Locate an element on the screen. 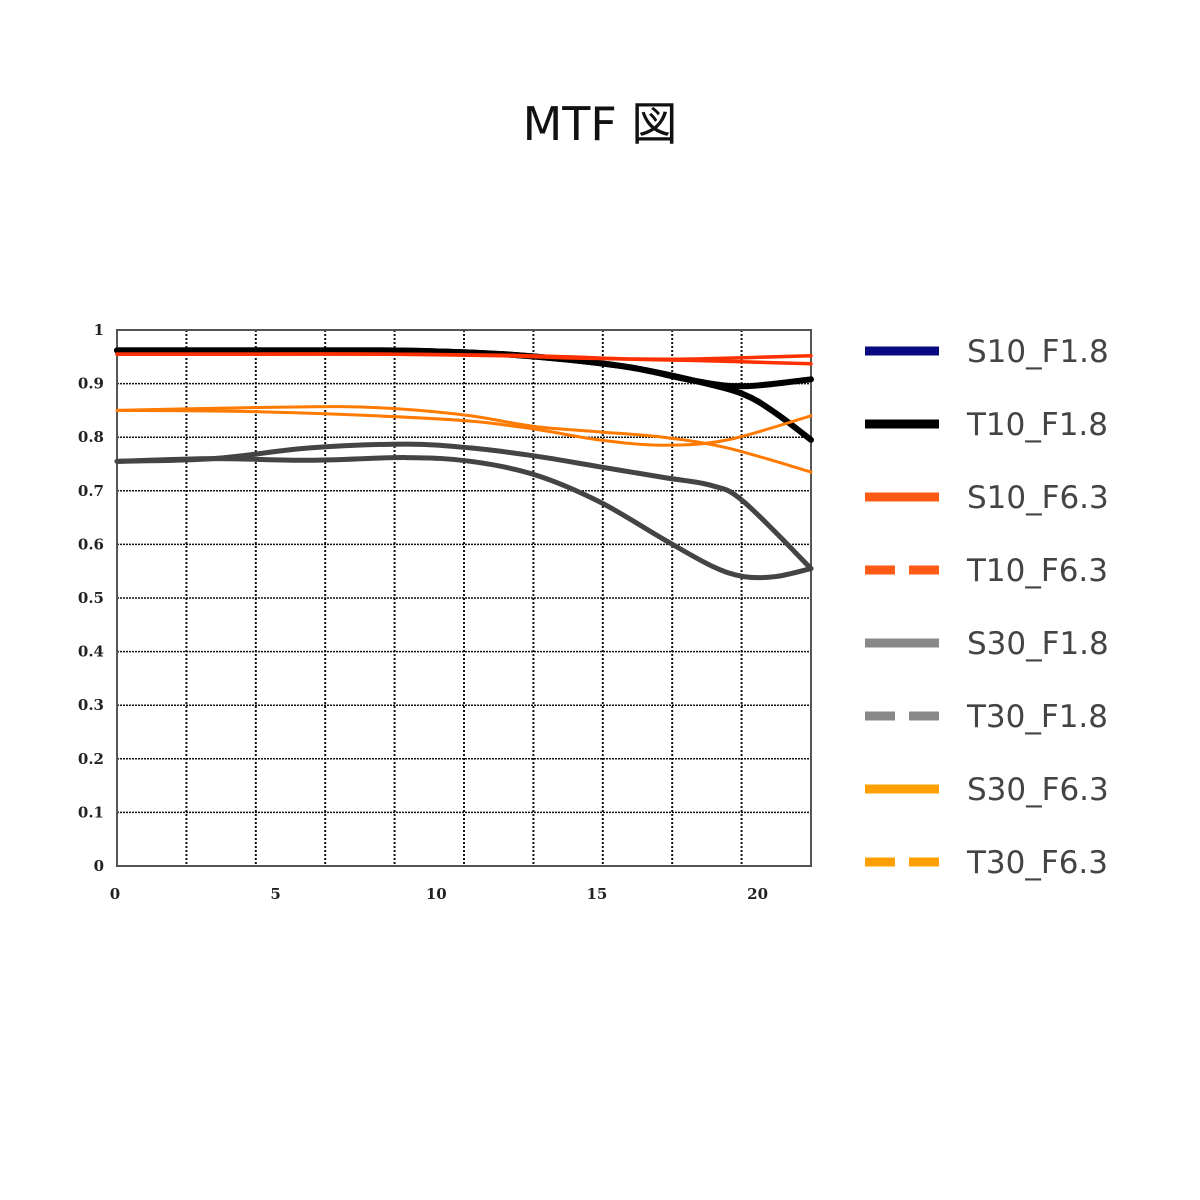 The image size is (1200, 1200). legend-label: T10_F6.3 is located at coordinates (1037, 571).